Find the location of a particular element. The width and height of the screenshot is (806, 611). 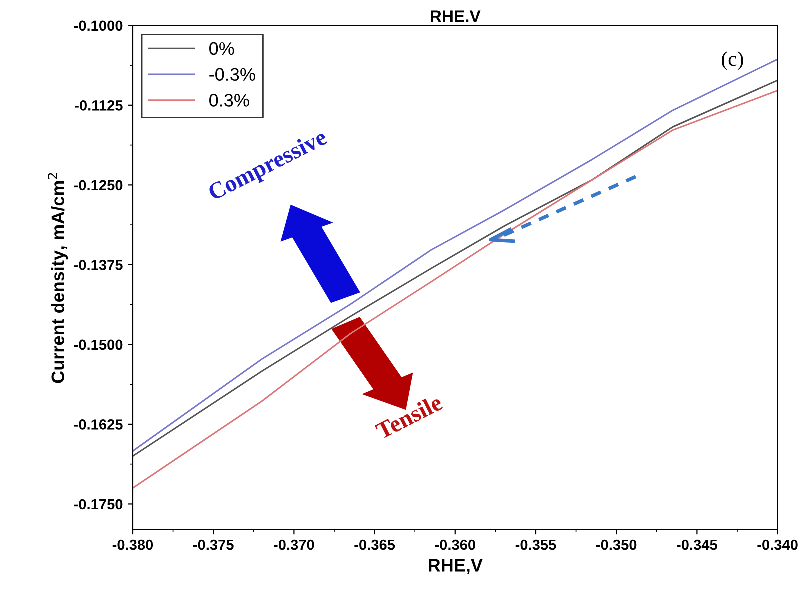

y-tick-label: -0.1250 is located at coordinates (98, 185).